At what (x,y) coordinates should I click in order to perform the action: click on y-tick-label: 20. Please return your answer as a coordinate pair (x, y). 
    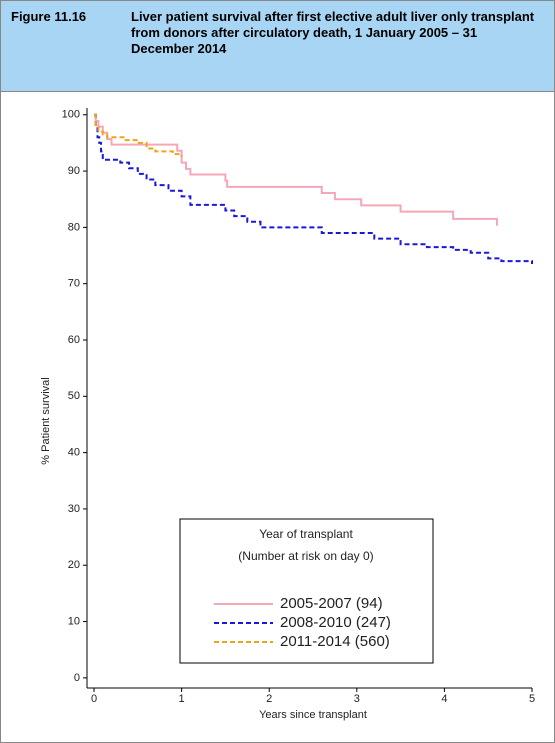
    Looking at the image, I should click on (74, 565).